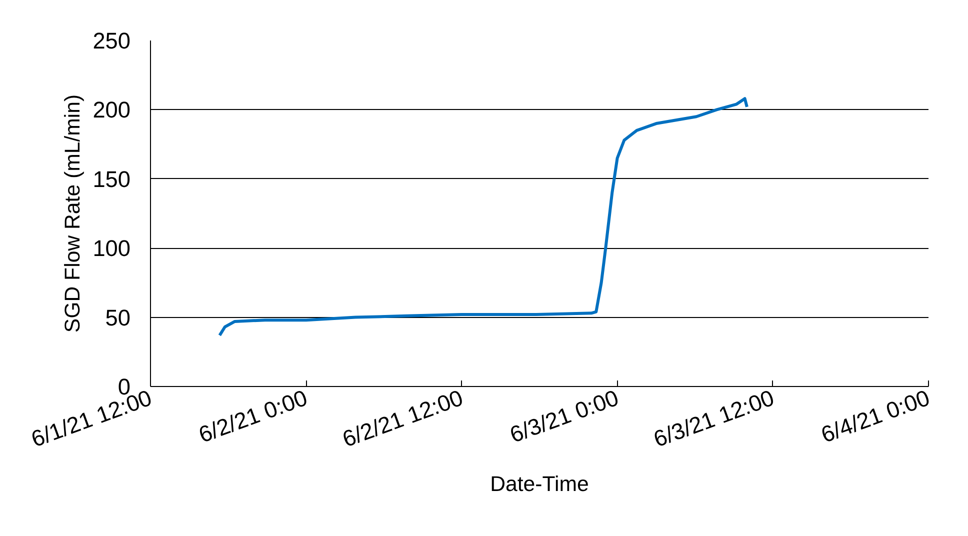 The height and width of the screenshot is (536, 968). Describe the element at coordinates (714, 418) in the screenshot. I see `x-tick-label: 6/3/21 12:00` at that location.